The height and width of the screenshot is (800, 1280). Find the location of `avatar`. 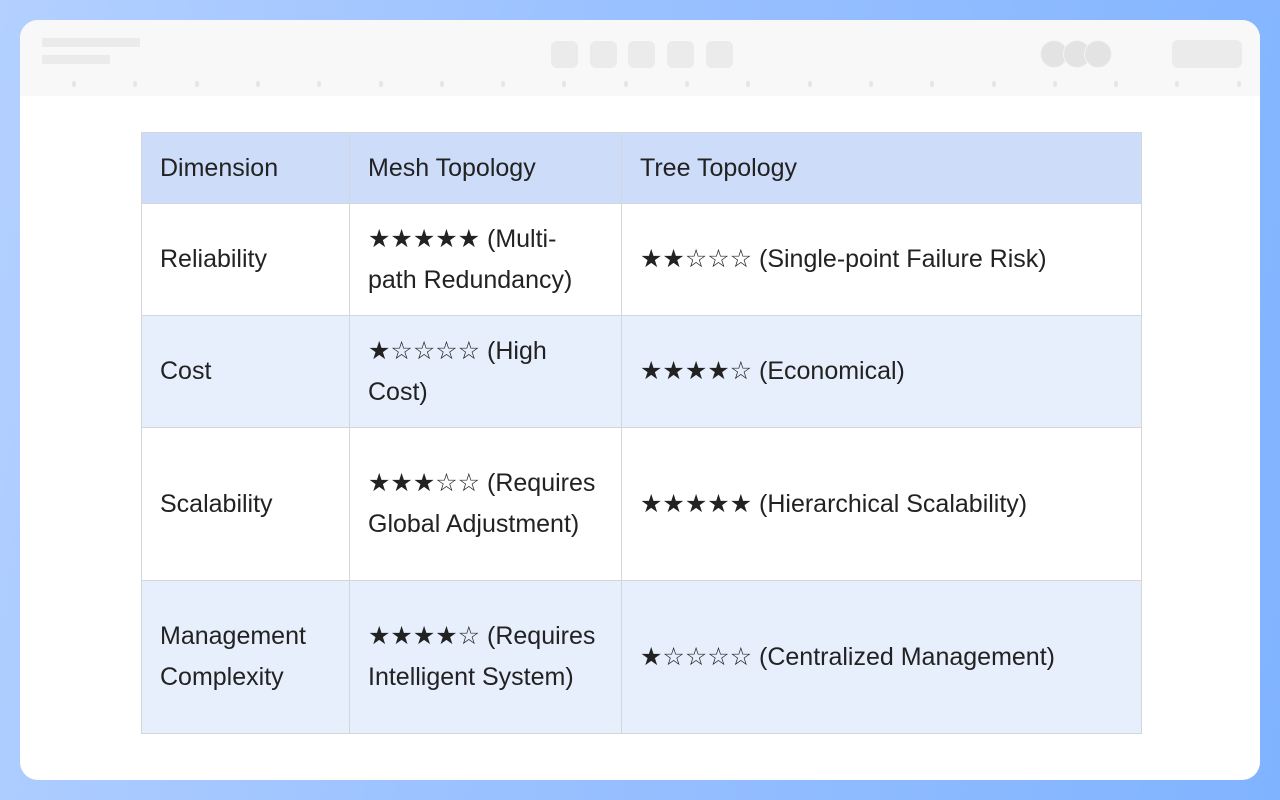

avatar is located at coordinates (1098, 54).